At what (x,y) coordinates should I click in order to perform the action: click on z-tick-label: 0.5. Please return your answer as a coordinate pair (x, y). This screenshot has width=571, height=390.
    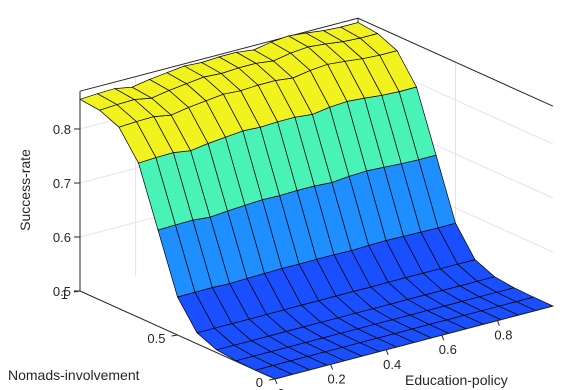
    Looking at the image, I should click on (62, 291).